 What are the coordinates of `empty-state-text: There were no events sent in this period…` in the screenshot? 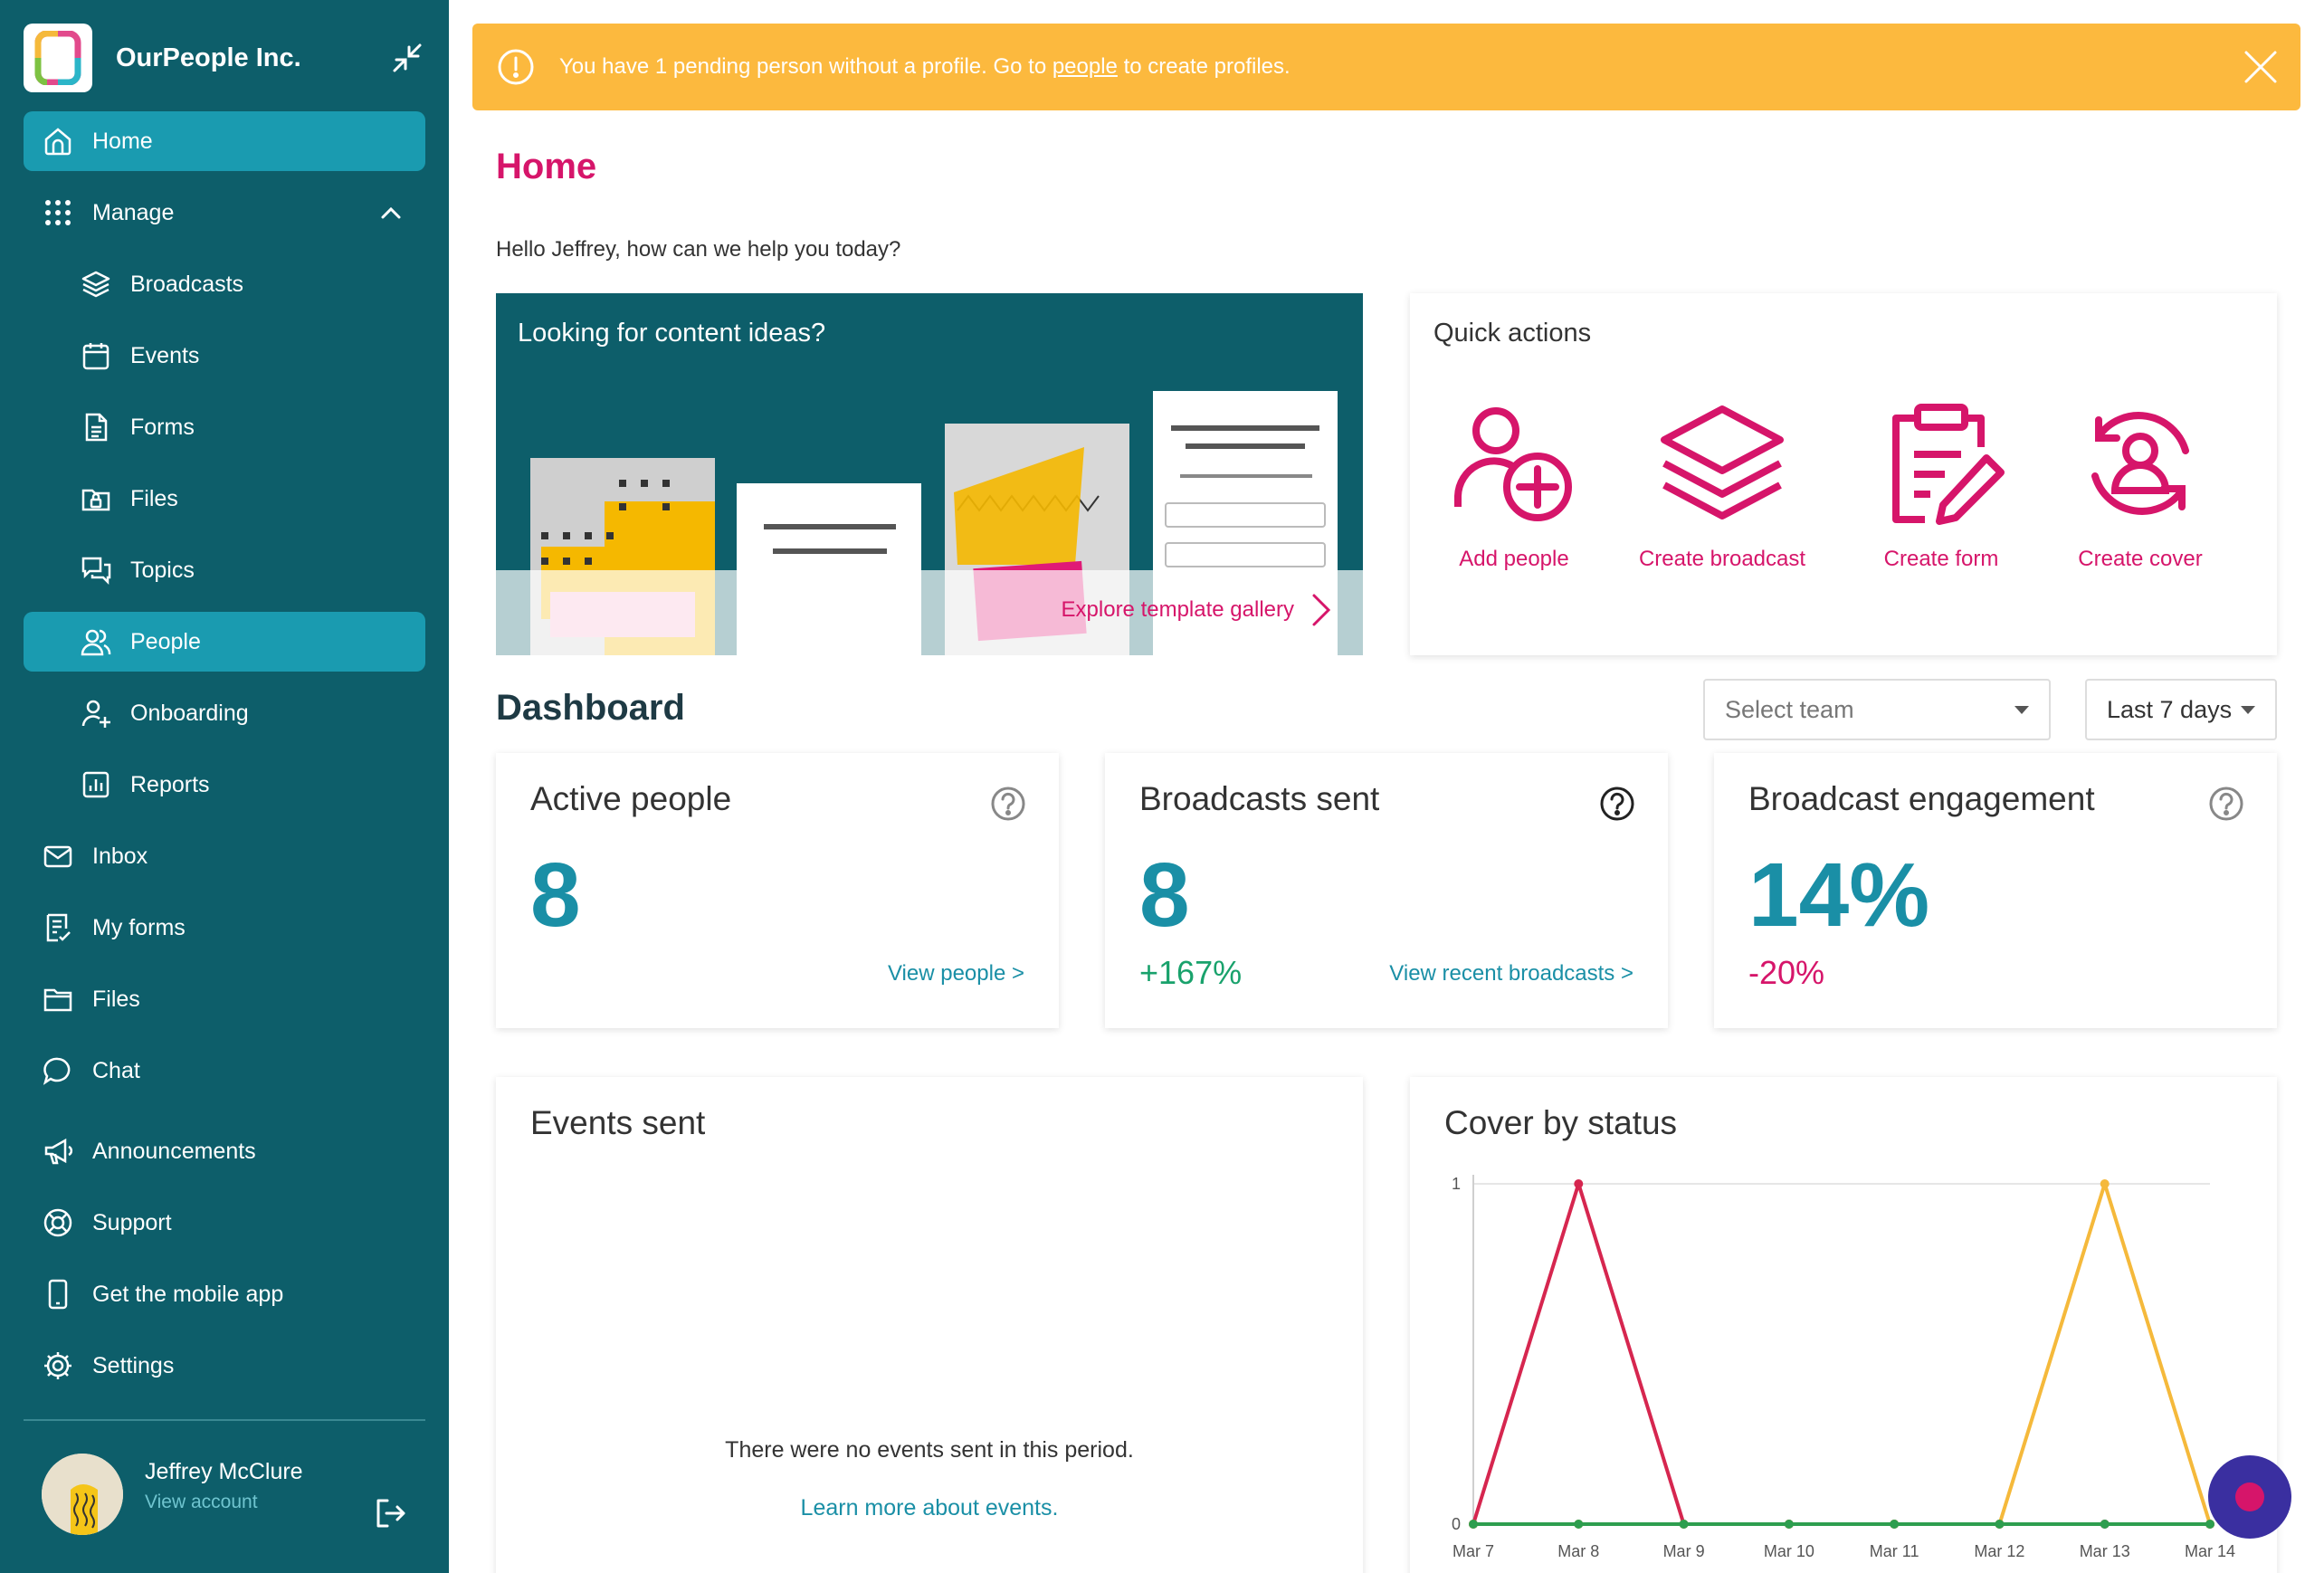 It's located at (930, 1450).